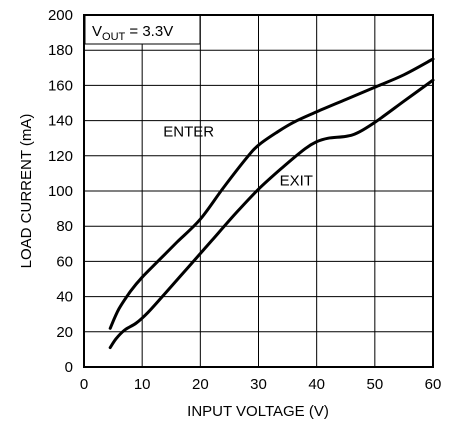 Image resolution: width=461 pixels, height=423 pixels. What do you see at coordinates (316, 384) in the screenshot?
I see `x-tick-4: 40` at bounding box center [316, 384].